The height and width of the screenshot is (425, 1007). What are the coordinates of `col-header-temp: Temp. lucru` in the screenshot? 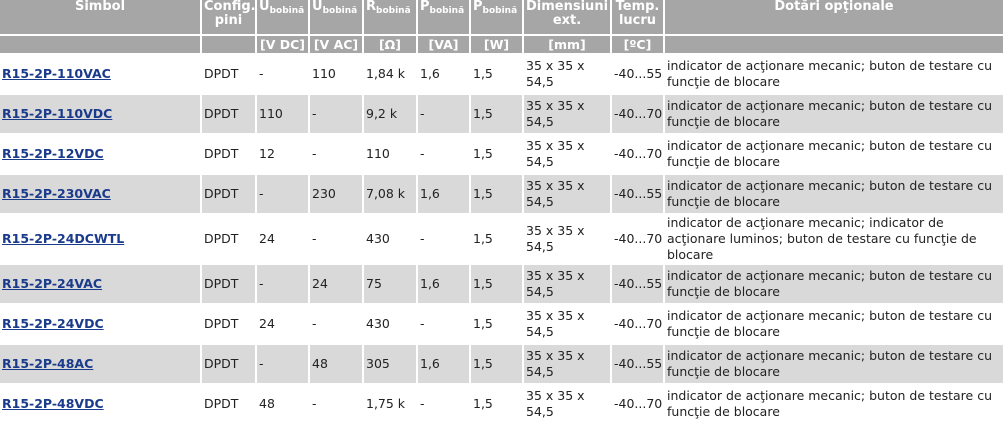 It's located at (637, 17).